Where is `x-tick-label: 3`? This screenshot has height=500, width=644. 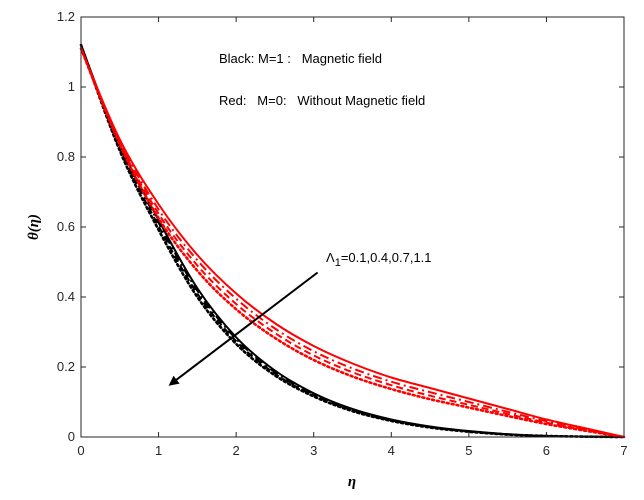
x-tick-label: 3 is located at coordinates (313, 450).